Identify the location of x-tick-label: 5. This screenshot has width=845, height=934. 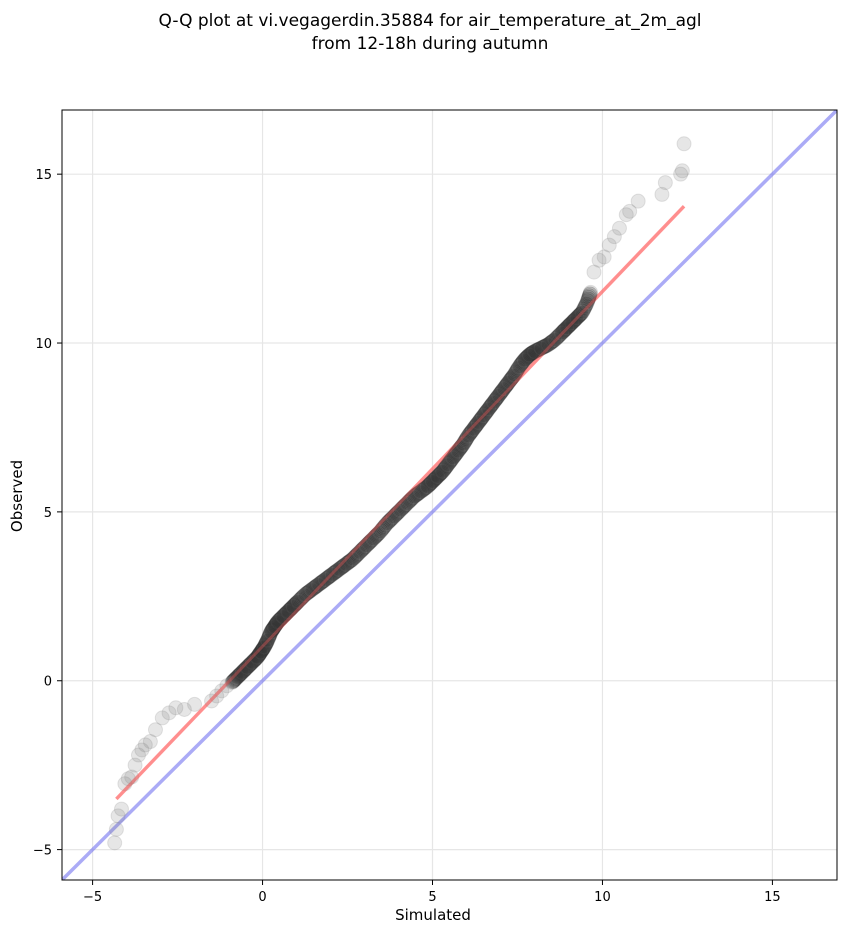
(432, 897).